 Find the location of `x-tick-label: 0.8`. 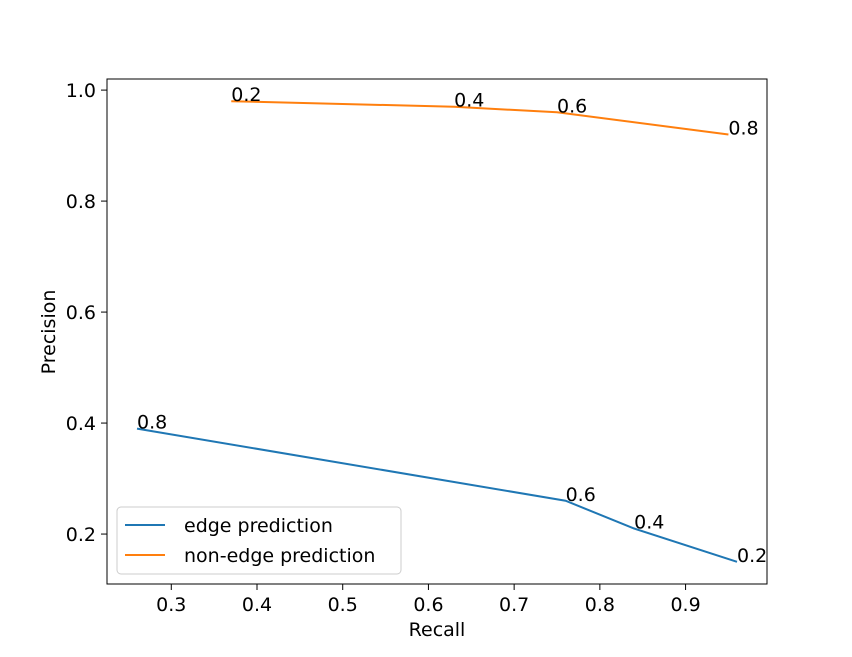

x-tick-label: 0.8 is located at coordinates (600, 605).